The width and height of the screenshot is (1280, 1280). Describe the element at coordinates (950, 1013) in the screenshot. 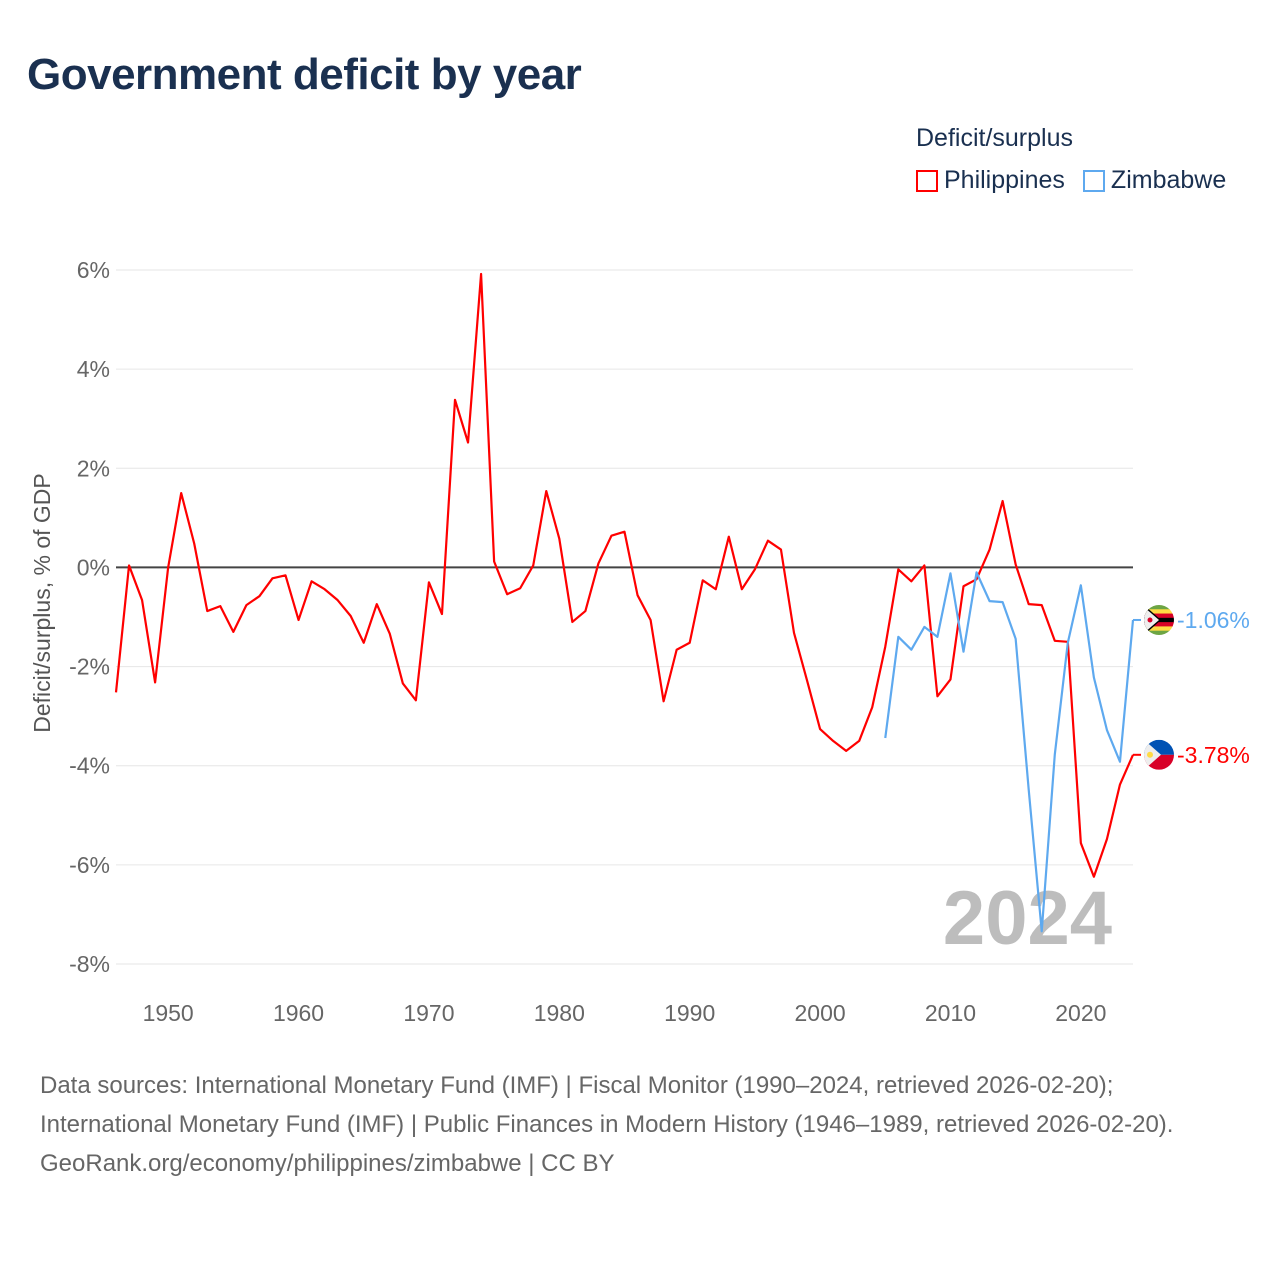

I see `x-tick-label: 2010` at that location.